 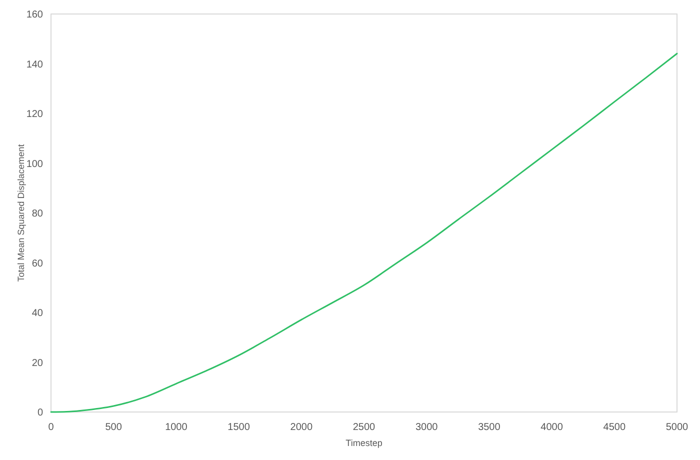 I want to click on y-axis-title: Total Mean Squared Displacement, so click(x=21, y=213).